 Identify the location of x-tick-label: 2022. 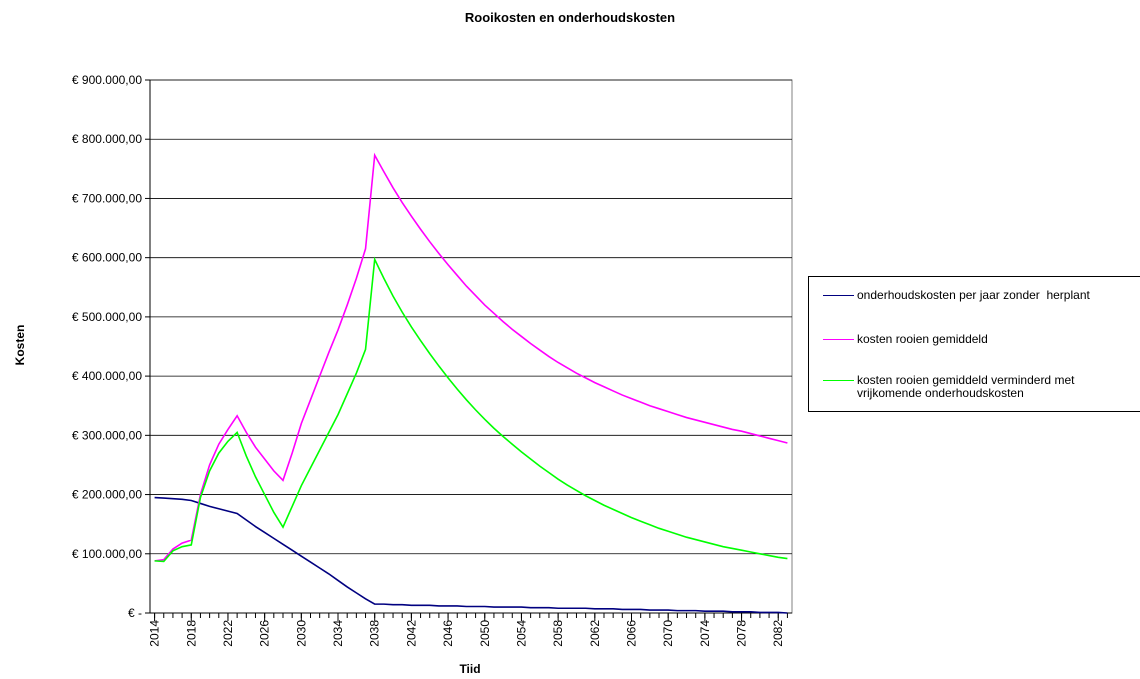
(228, 633).